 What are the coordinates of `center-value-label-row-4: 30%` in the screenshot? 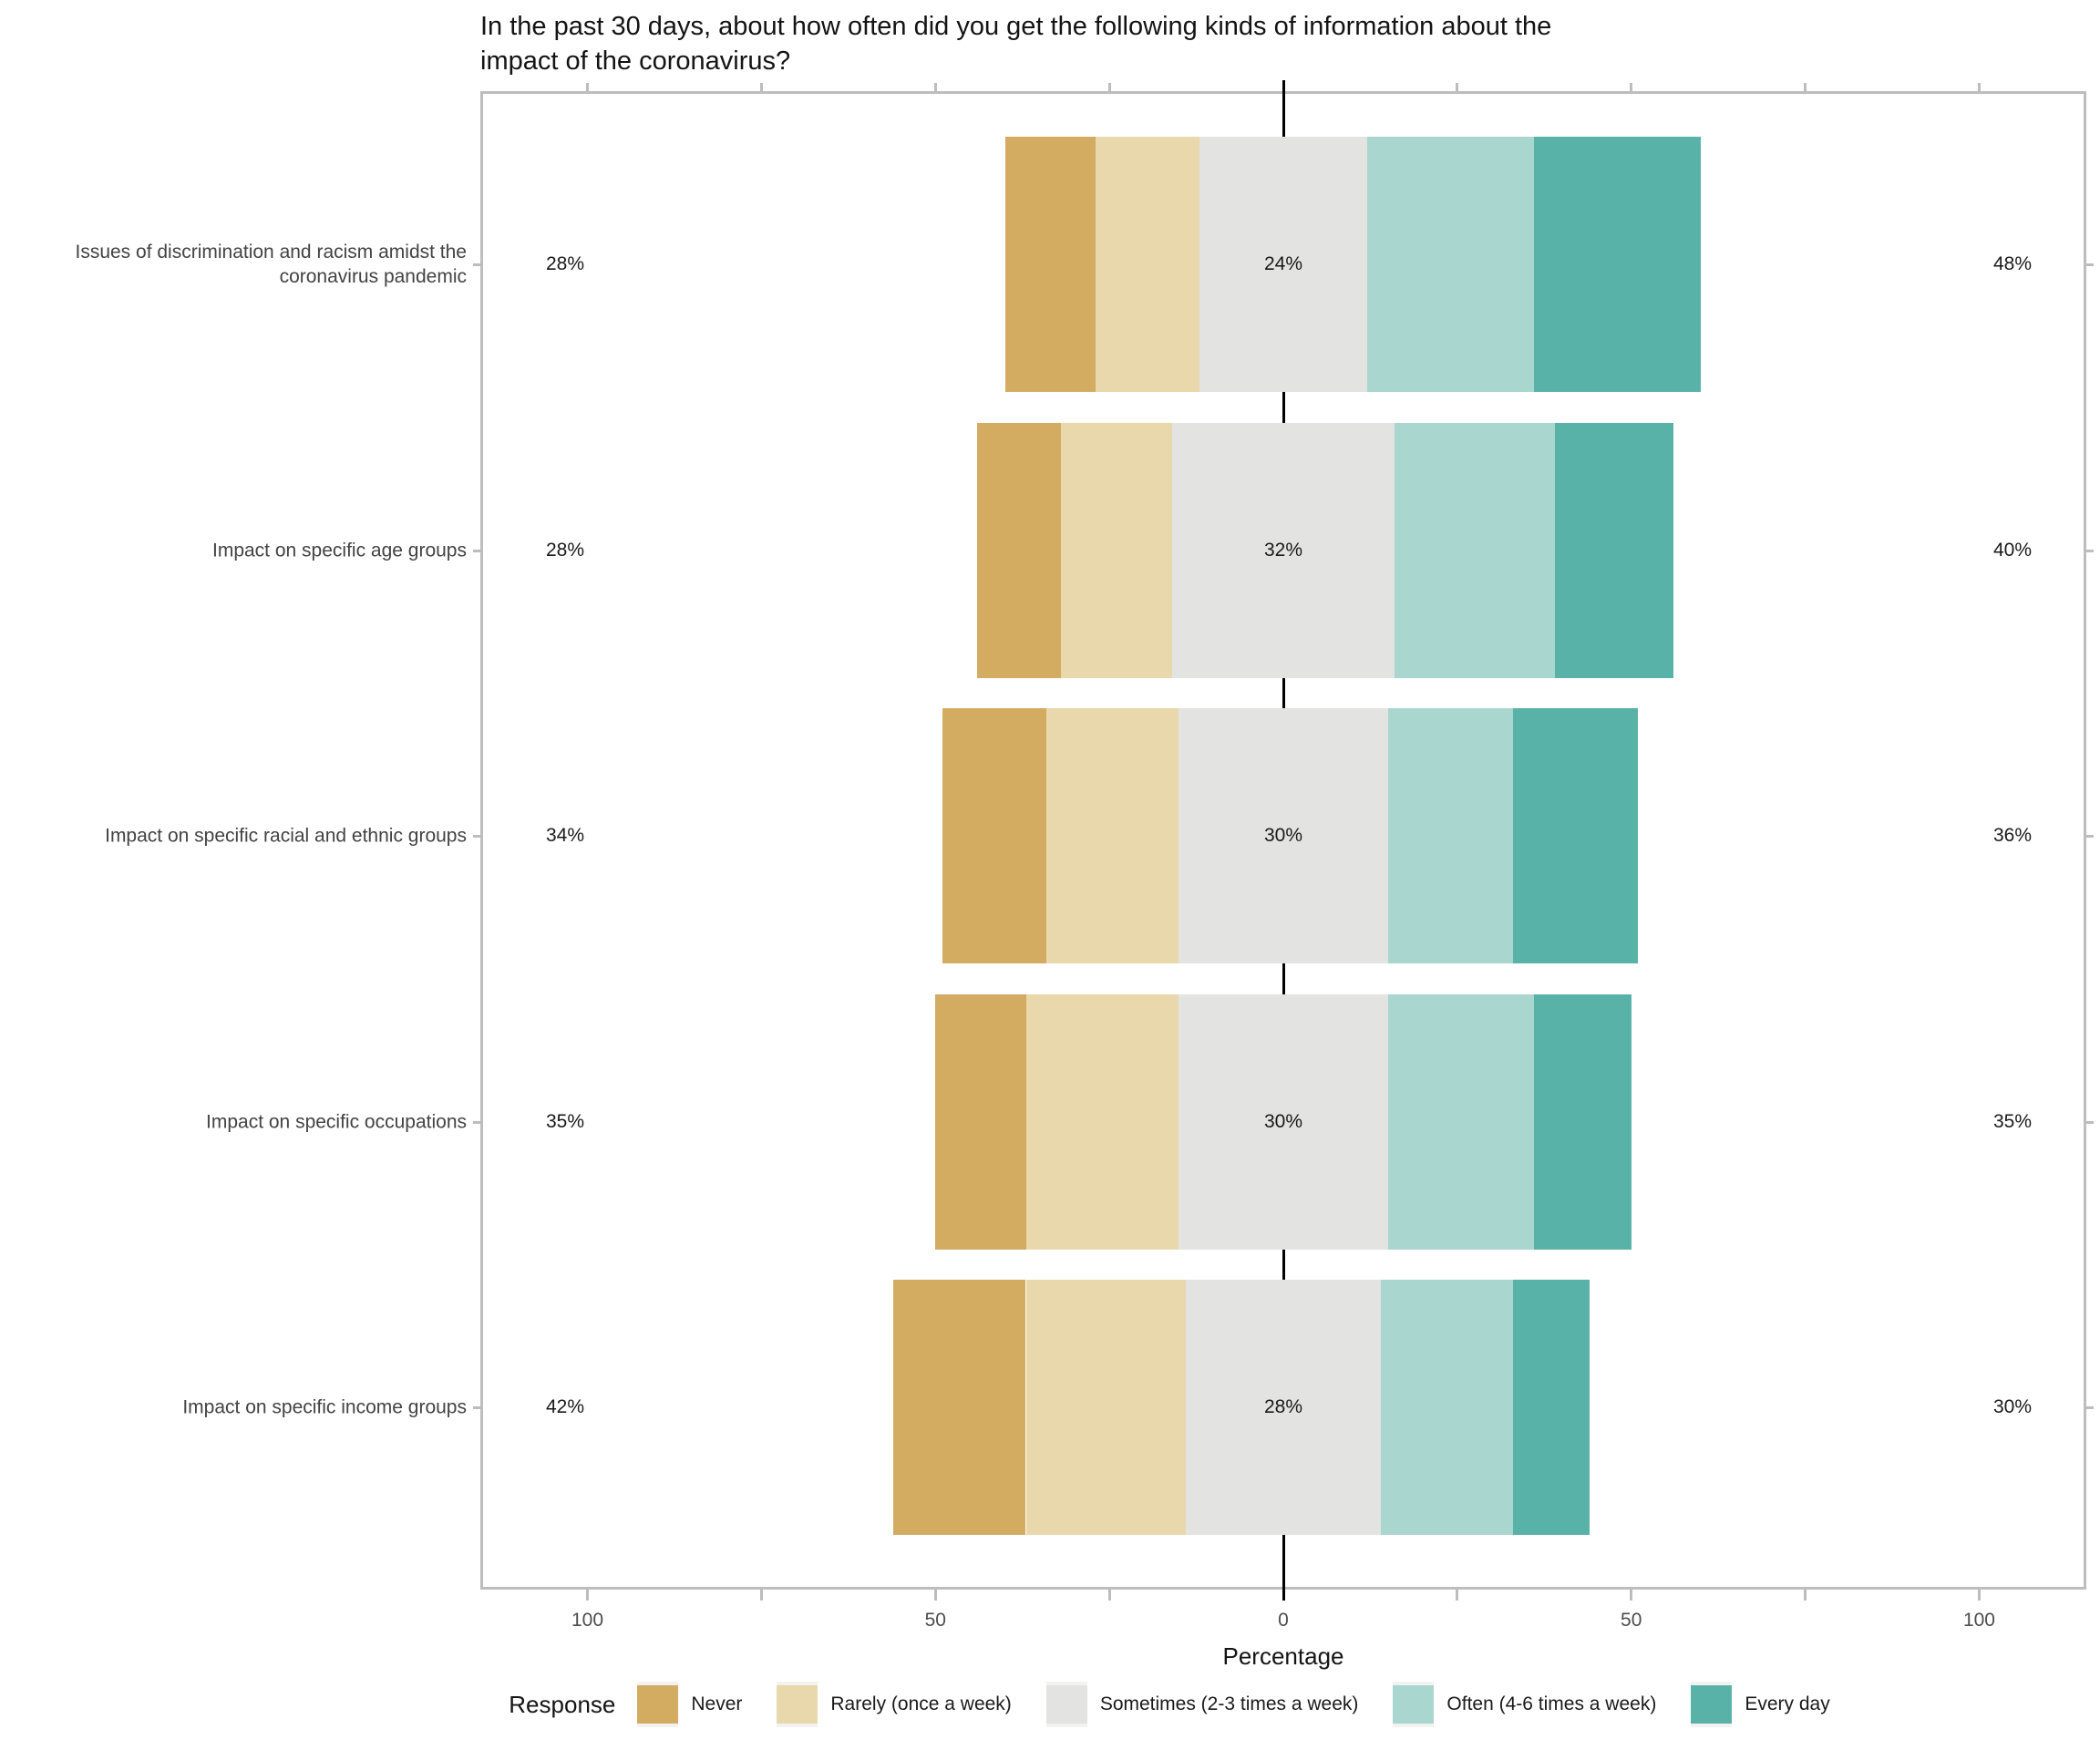 It's located at (1283, 1121).